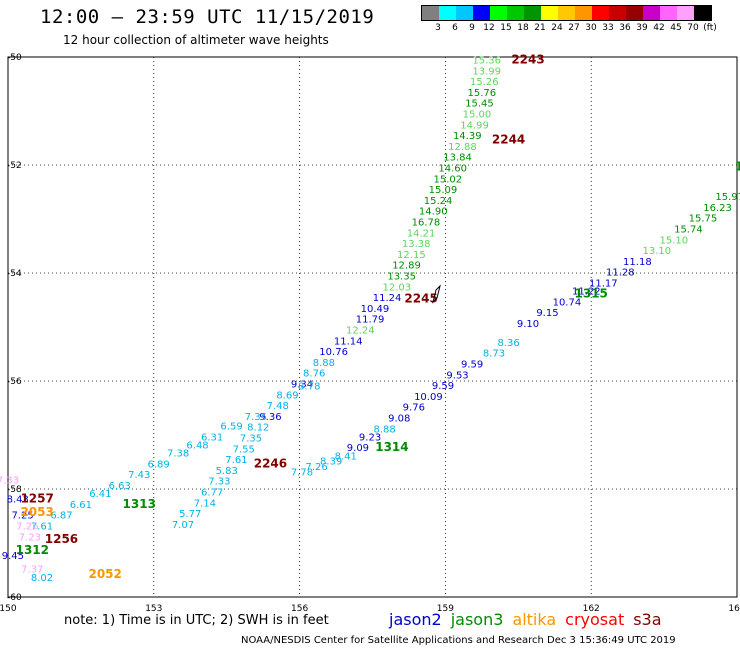 This screenshot has width=740, height=650. Describe the element at coordinates (14, 274) in the screenshot. I see `lat-tick-label: -54` at that location.